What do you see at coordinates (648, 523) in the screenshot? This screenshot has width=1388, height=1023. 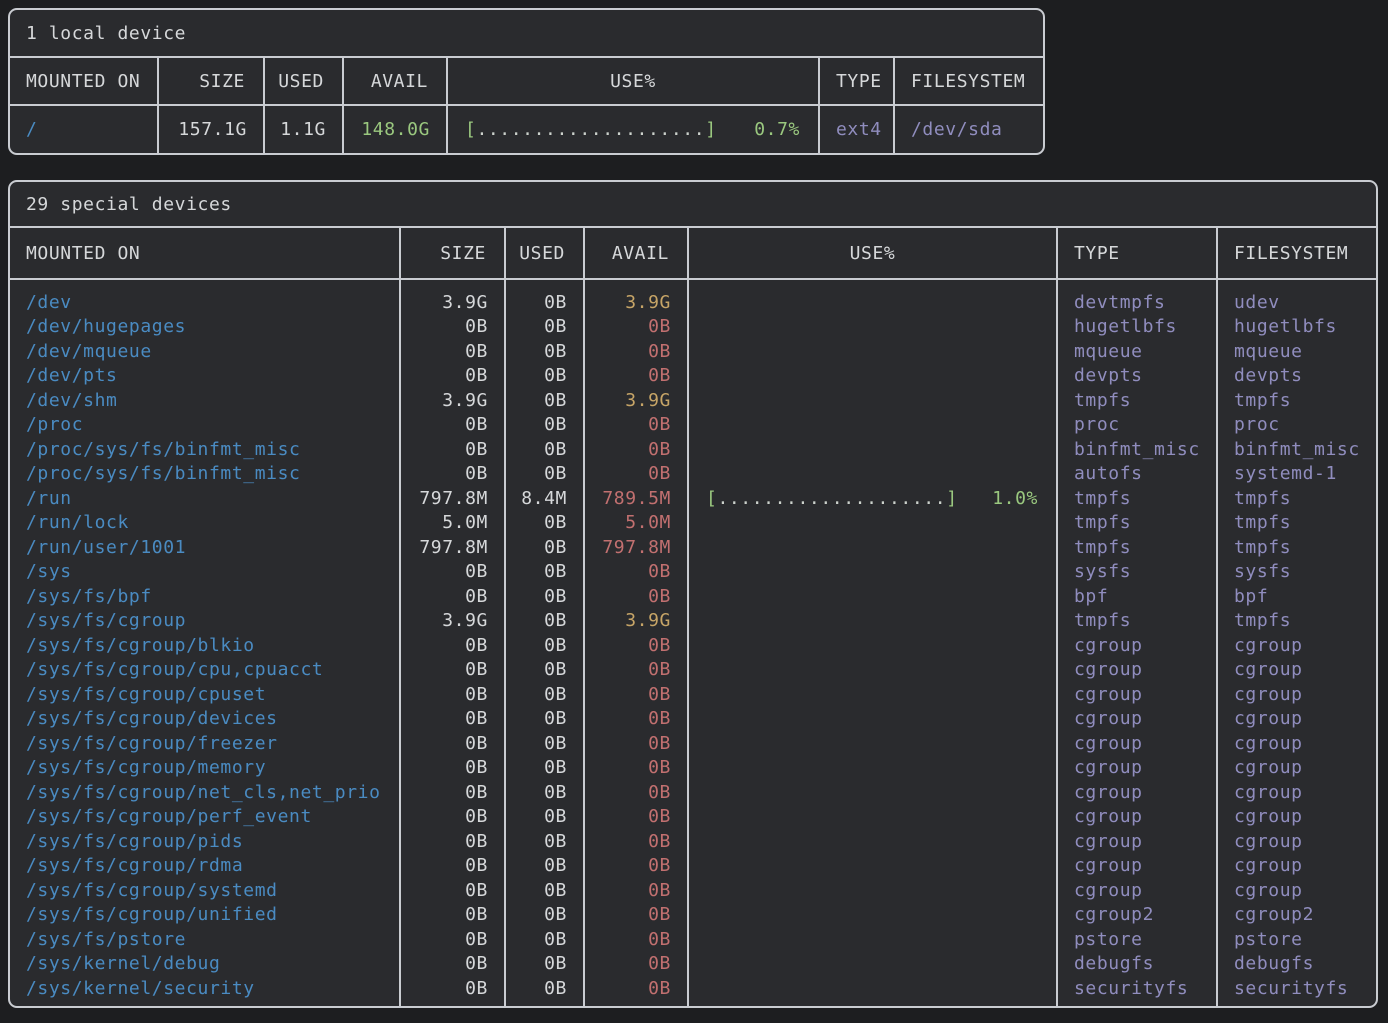 I see `avail-cell: 5.0M` at bounding box center [648, 523].